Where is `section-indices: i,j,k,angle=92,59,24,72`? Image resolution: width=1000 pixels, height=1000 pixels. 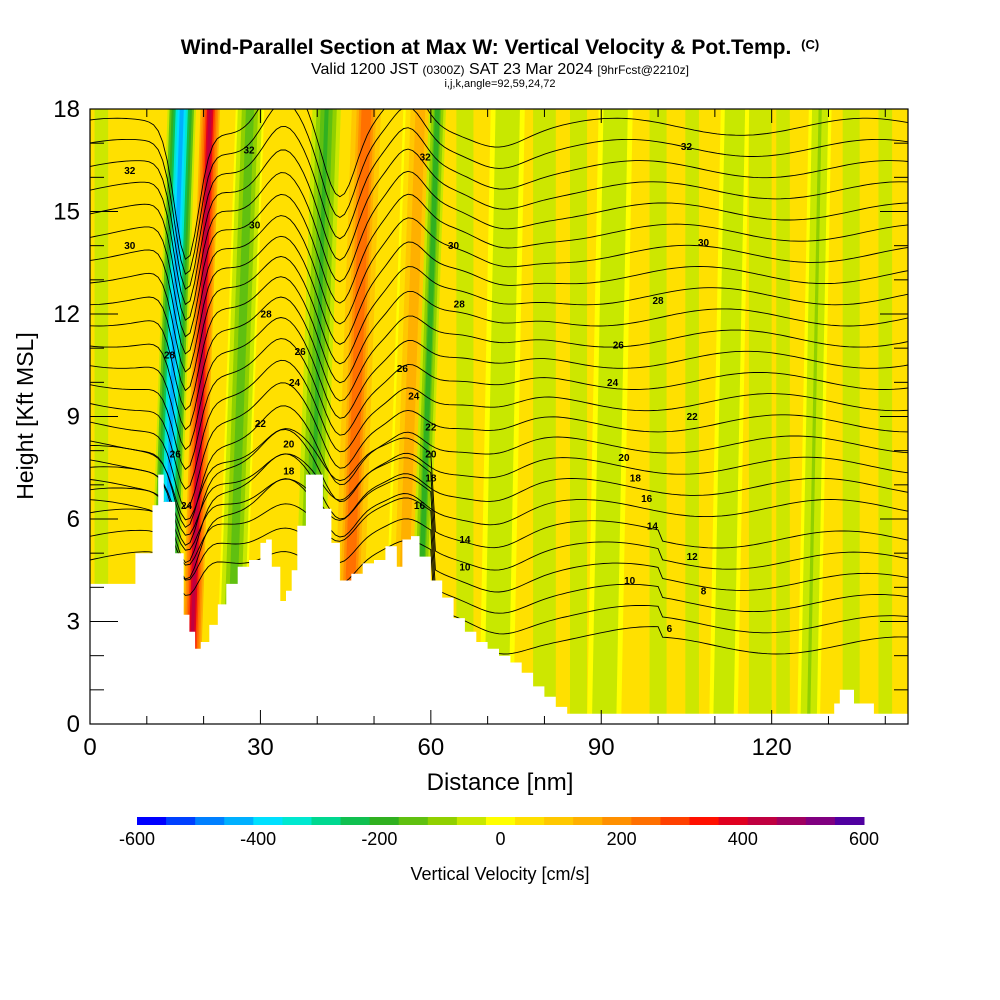
section-indices: i,j,k,angle=92,59,24,72 is located at coordinates (500, 84).